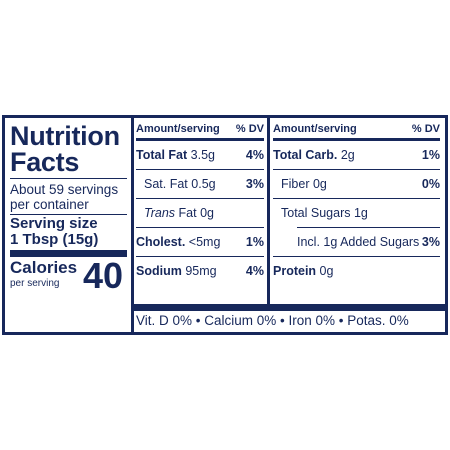  Describe the element at coordinates (305, 155) in the screenshot. I see `nutrient-name: Total Carb.` at that location.